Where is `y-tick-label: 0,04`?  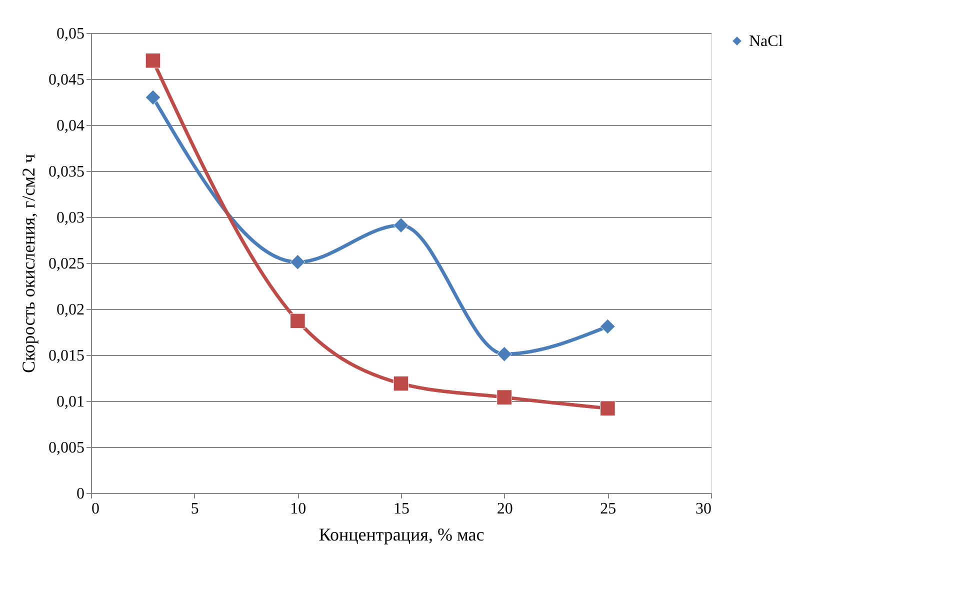 y-tick-label: 0,04 is located at coordinates (70, 126).